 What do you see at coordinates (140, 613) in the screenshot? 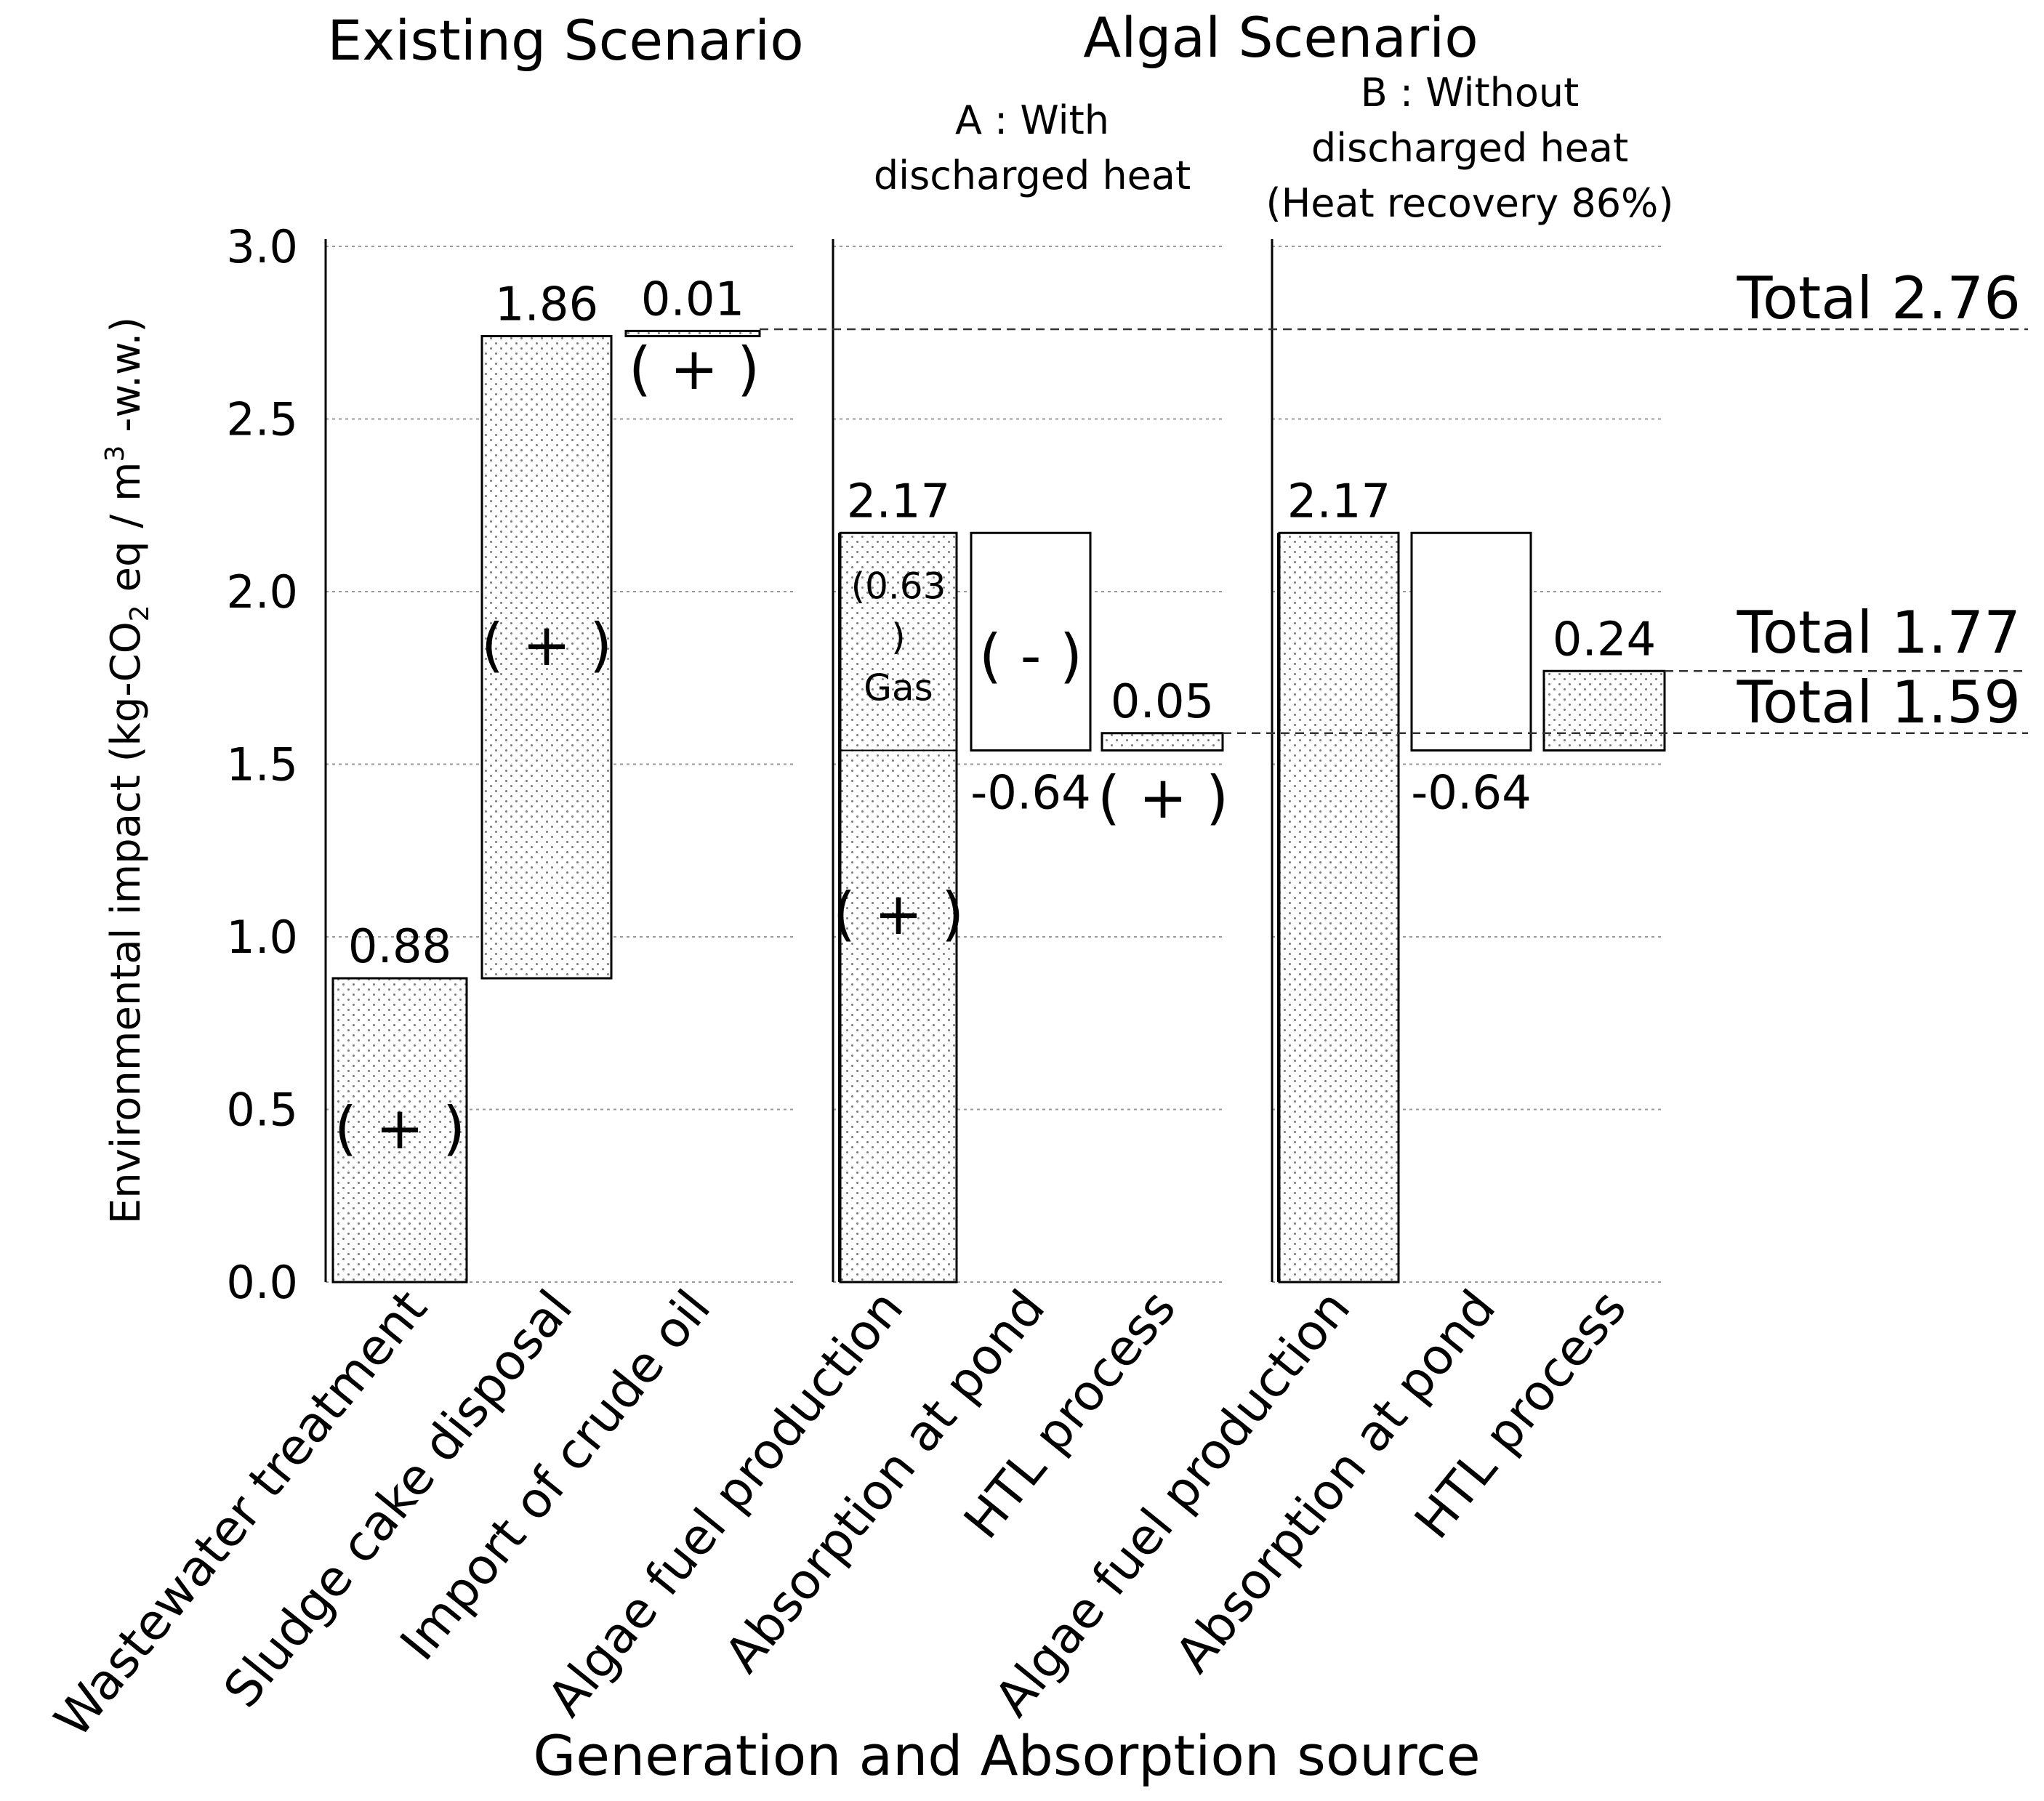
I see `y-axis-title-sub: 2` at bounding box center [140, 613].